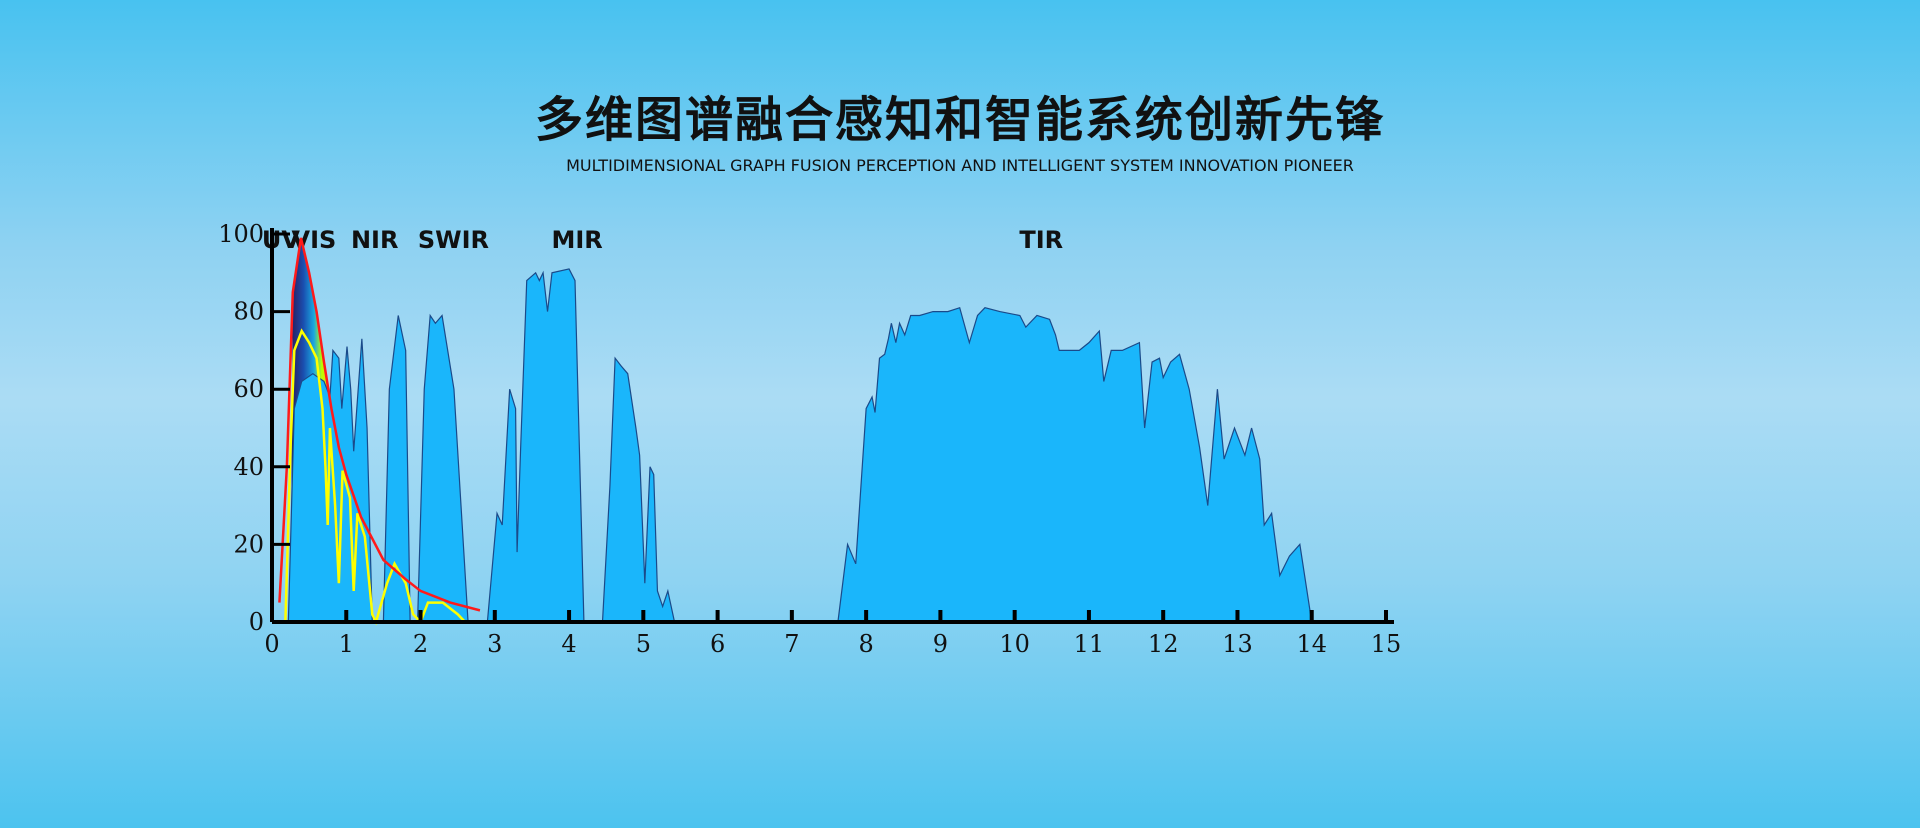 The image size is (1920, 828). I want to click on y-tick-label: 60, so click(248, 389).